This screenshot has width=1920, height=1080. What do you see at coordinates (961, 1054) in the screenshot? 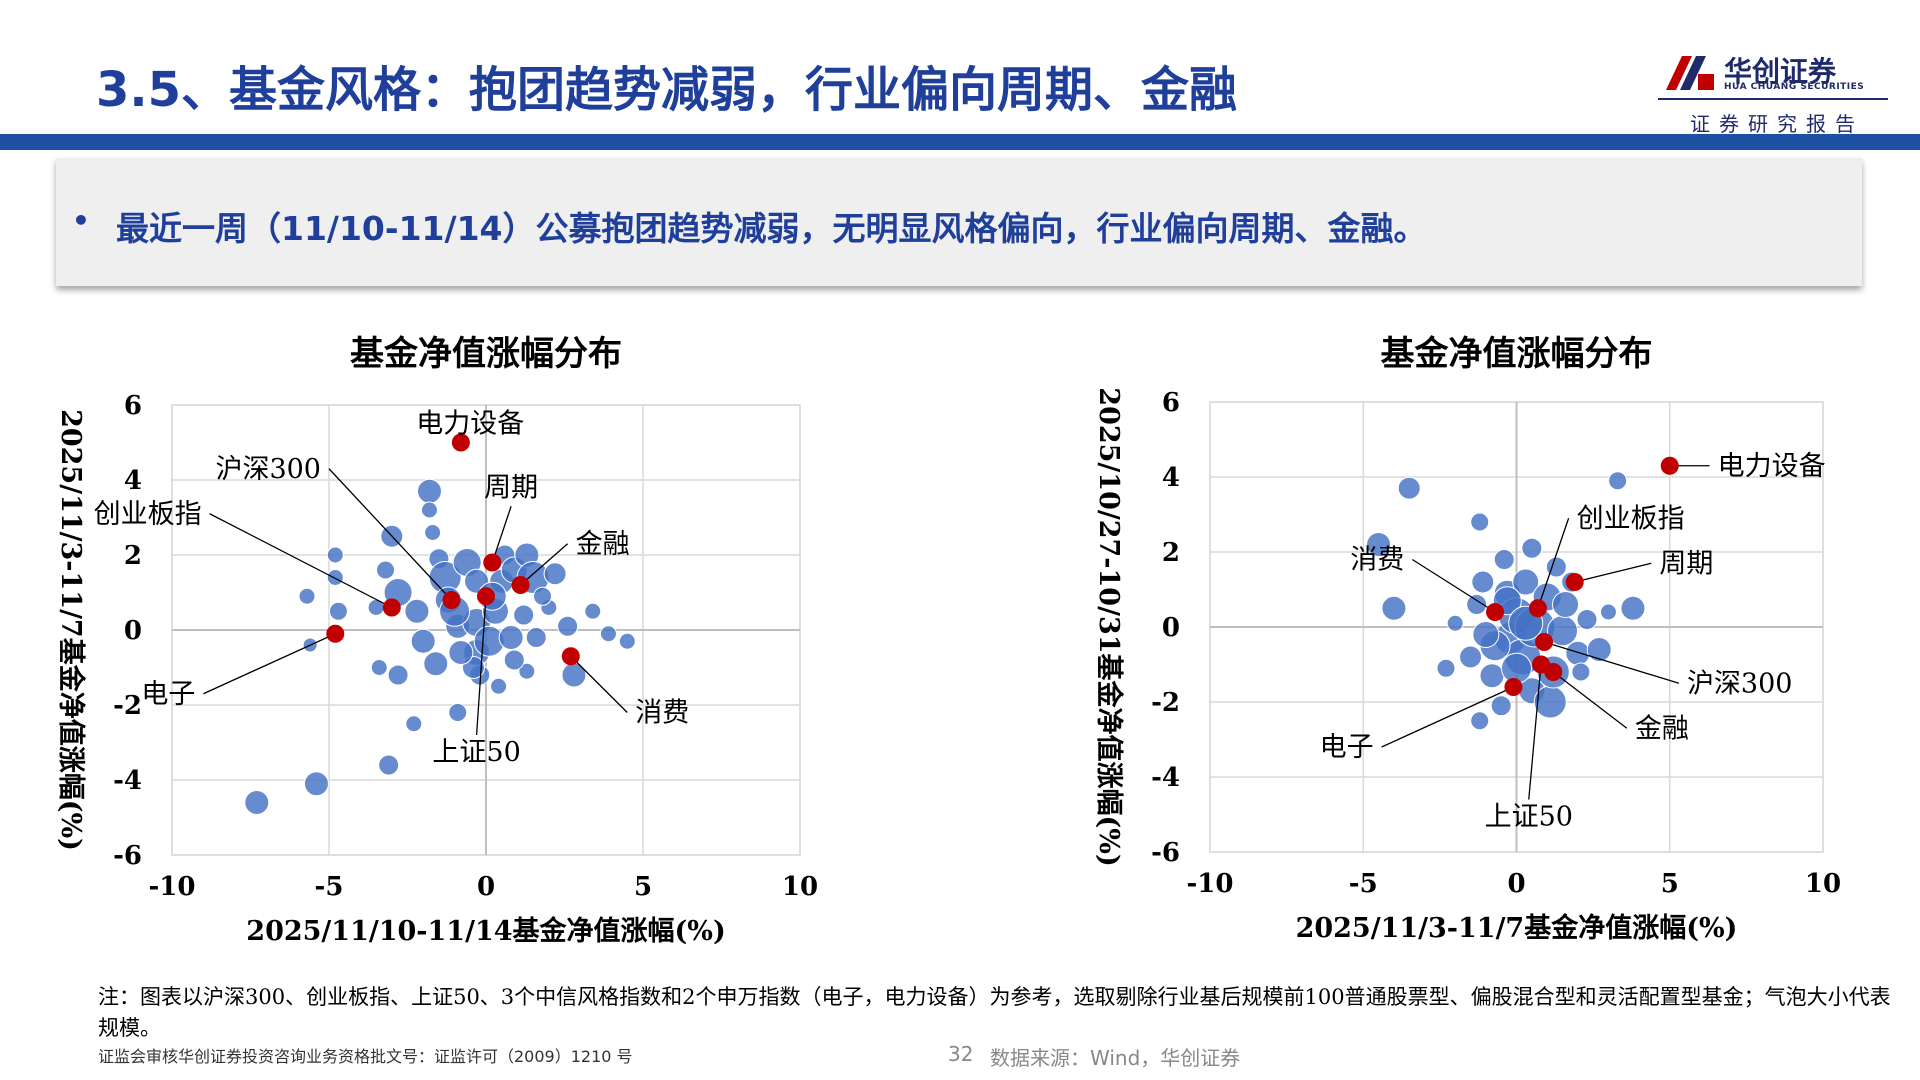
I see `page-number: 32` at bounding box center [961, 1054].